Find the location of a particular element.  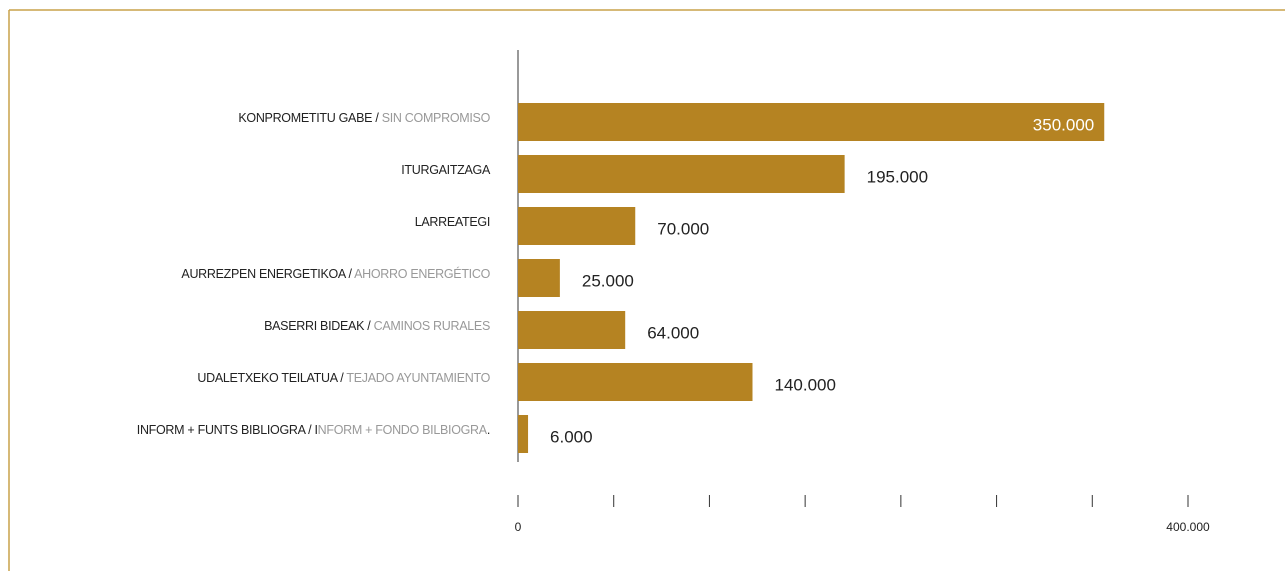

category-part: INFORM + FUNTS BIBLIOGRA / I is located at coordinates (227, 430).